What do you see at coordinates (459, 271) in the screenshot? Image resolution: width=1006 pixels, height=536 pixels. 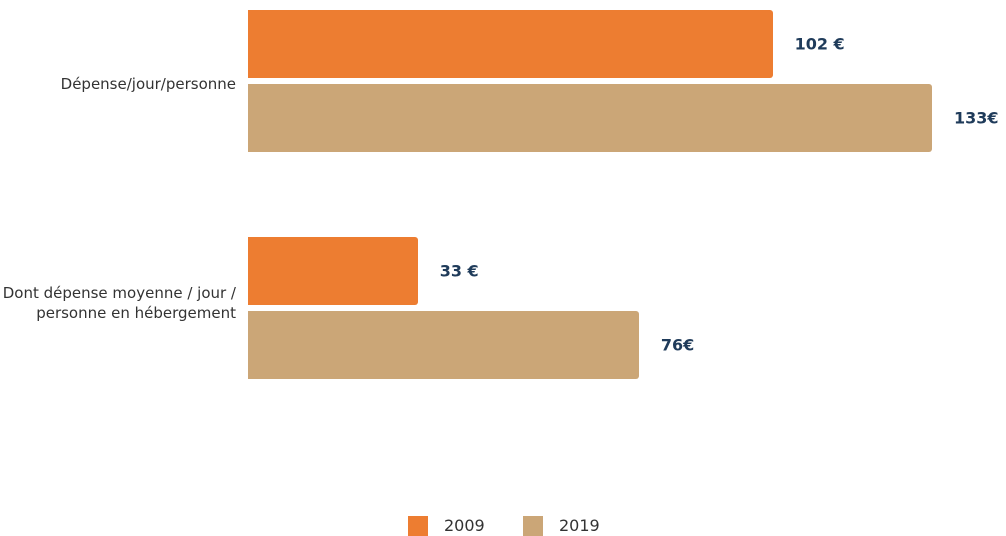 I see `value-label: 33 €` at bounding box center [459, 271].